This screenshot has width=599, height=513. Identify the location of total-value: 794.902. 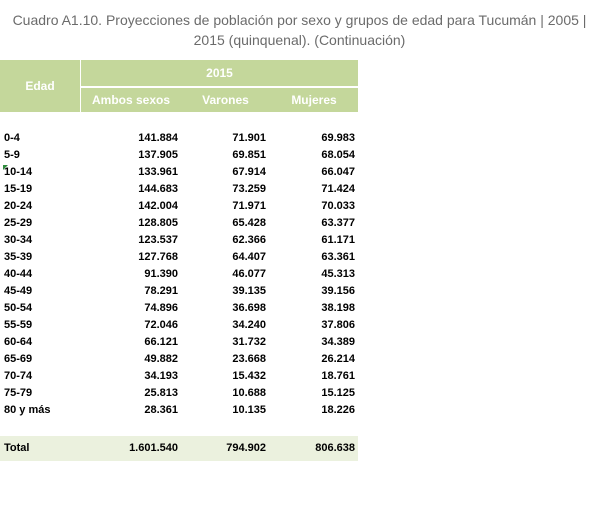
(246, 448).